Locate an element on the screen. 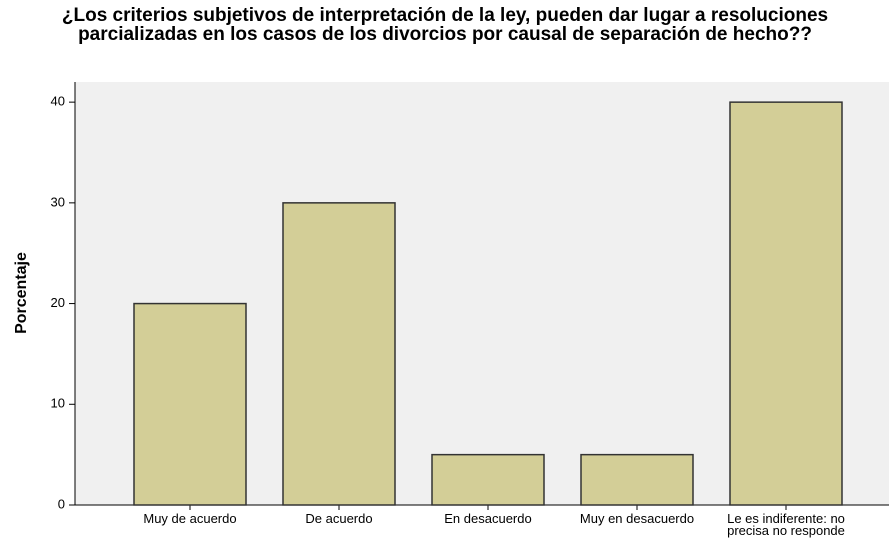  x-tick-label: De acuerdo is located at coordinates (339, 518).